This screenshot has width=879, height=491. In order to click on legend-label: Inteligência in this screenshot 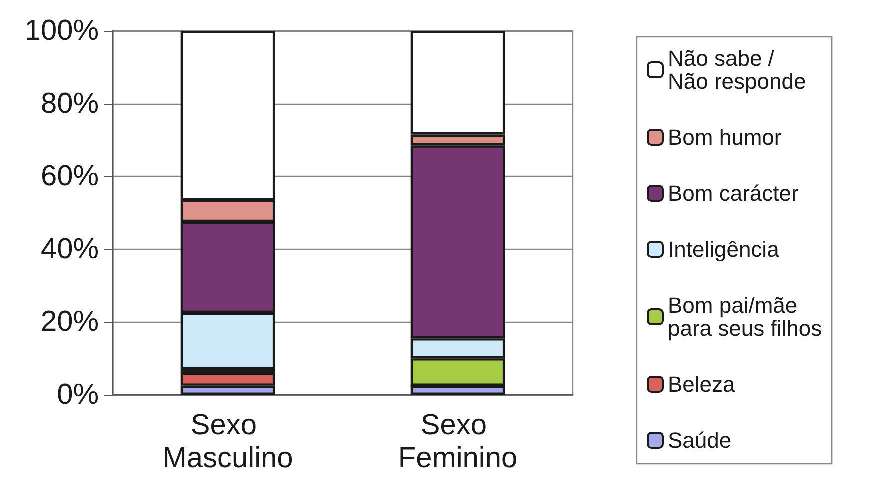, I will do `click(724, 249)`.